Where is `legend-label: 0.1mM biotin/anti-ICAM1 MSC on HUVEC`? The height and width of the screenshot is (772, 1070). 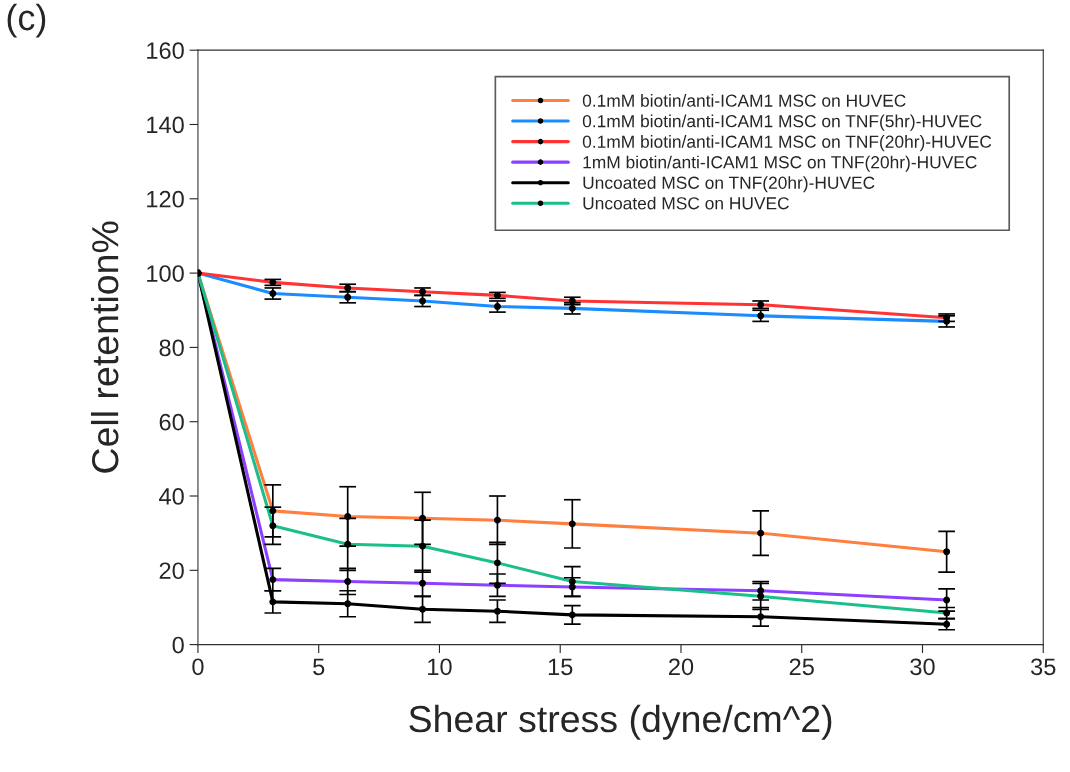
legend-label: 0.1mM biotin/anti-ICAM1 MSC on HUVEC is located at coordinates (744, 100).